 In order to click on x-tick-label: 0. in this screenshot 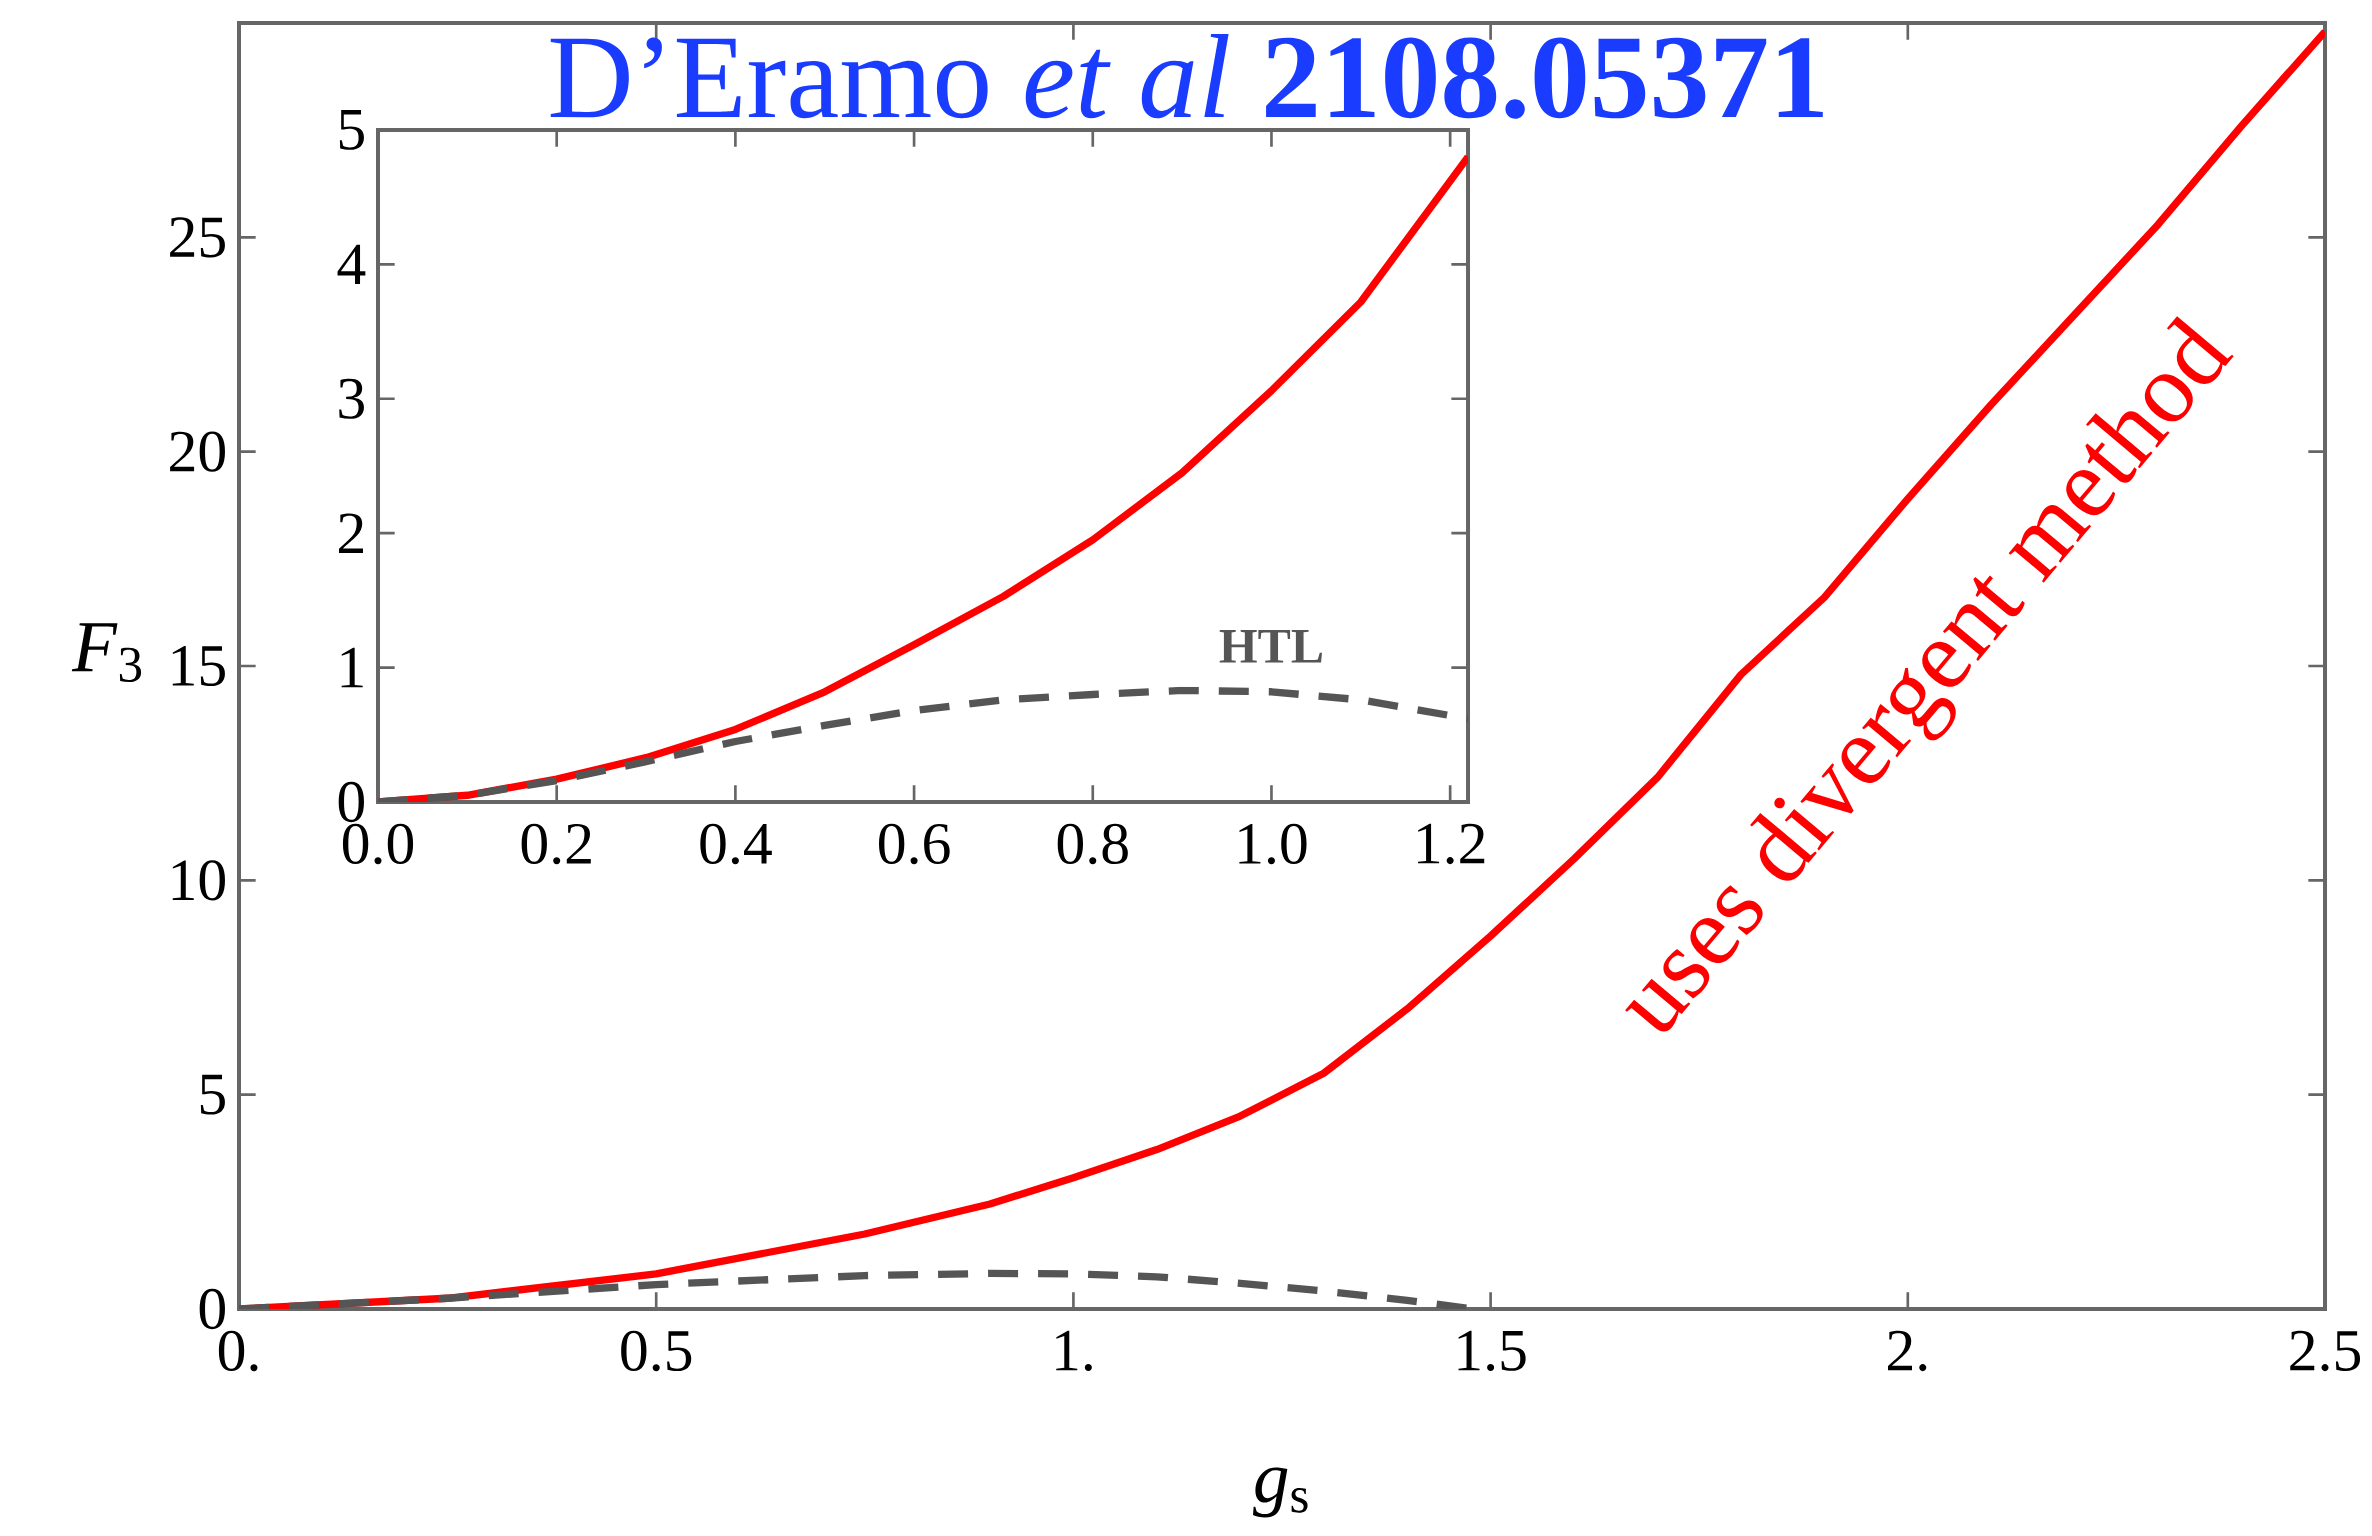, I will do `click(238, 1351)`.